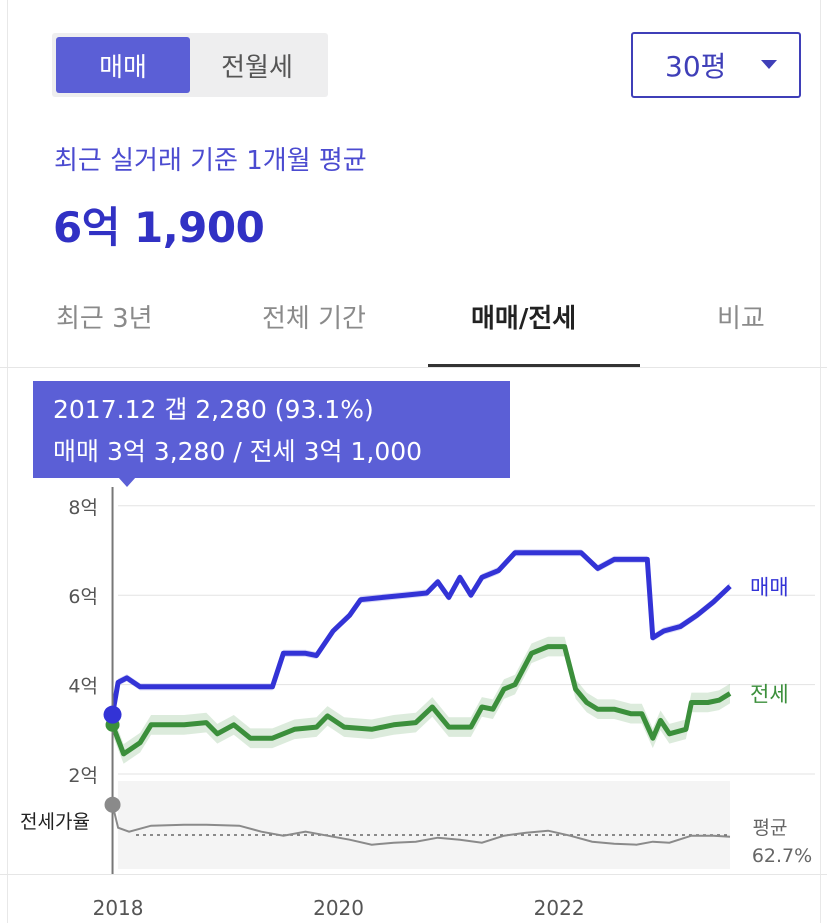  What do you see at coordinates (83, 776) in the screenshot?
I see `y-tick-label: 2억` at bounding box center [83, 776].